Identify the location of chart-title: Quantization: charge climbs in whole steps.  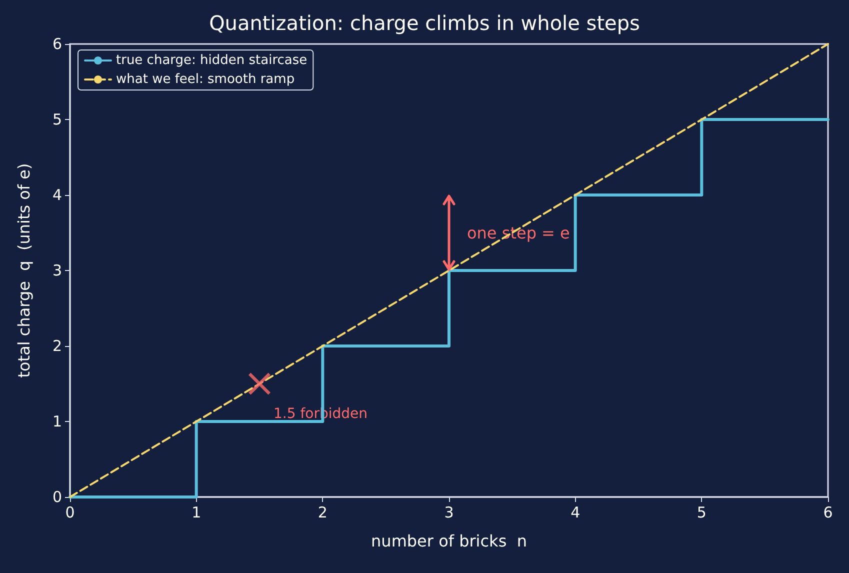
(424, 23).